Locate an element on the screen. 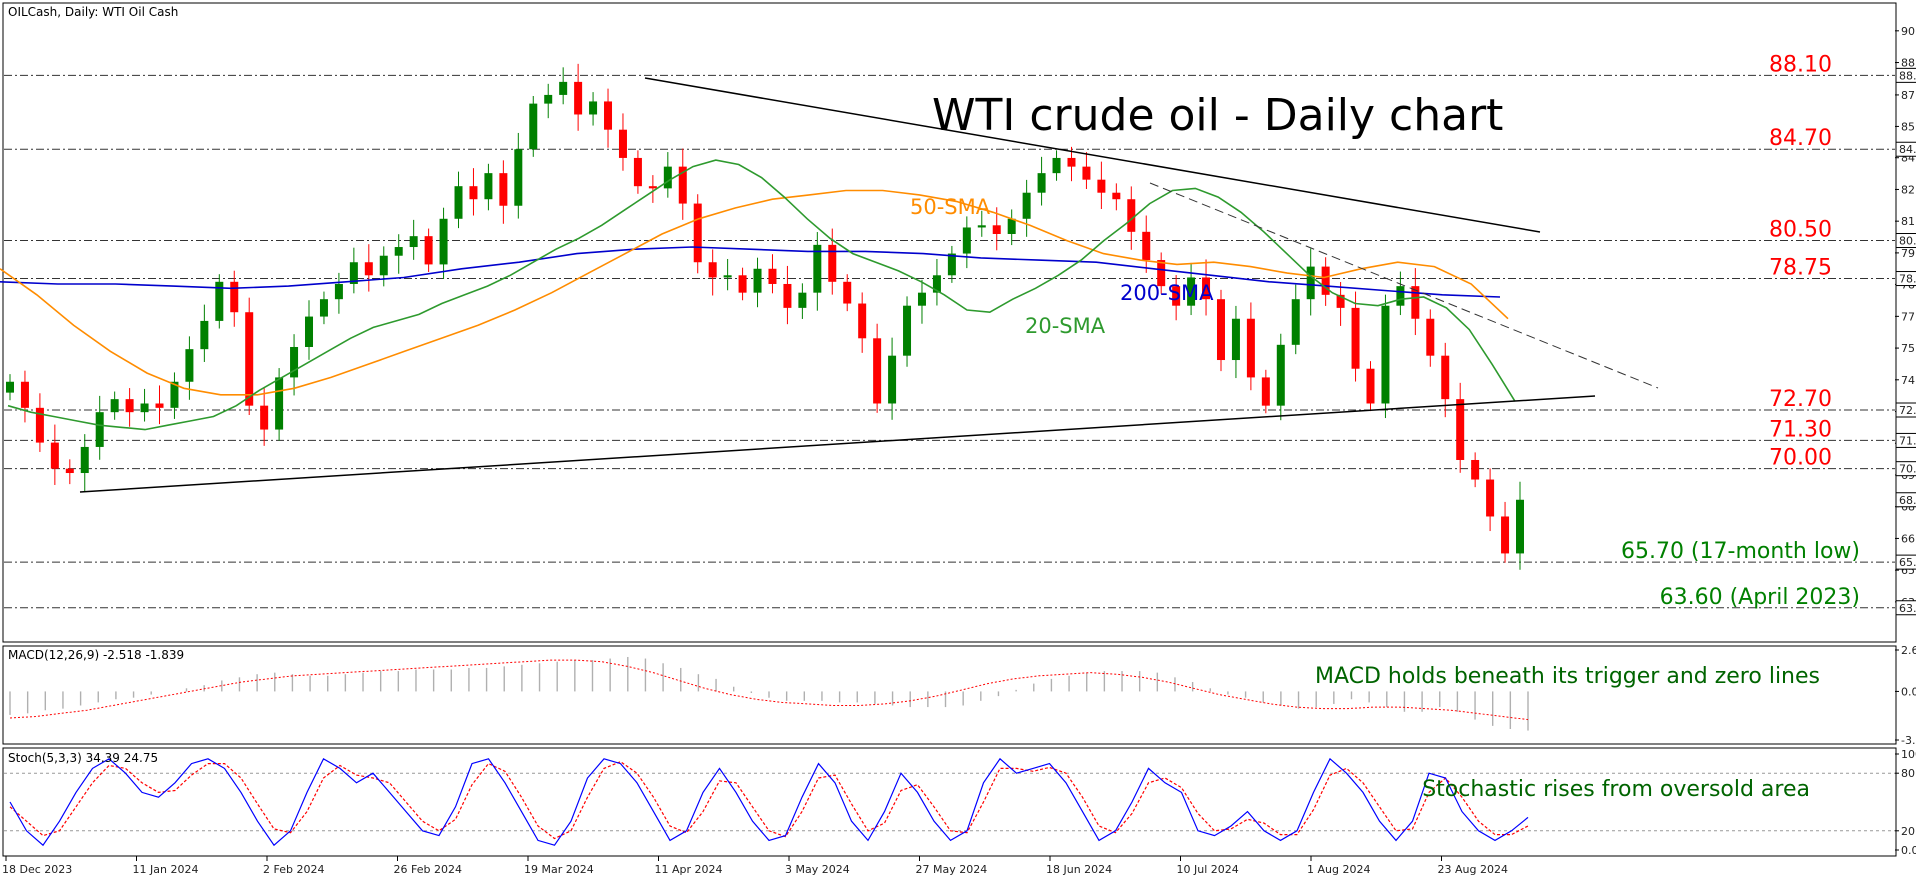 The width and height of the screenshot is (1916, 877). price-tag-label: 70.00 is located at coordinates (1907, 469).